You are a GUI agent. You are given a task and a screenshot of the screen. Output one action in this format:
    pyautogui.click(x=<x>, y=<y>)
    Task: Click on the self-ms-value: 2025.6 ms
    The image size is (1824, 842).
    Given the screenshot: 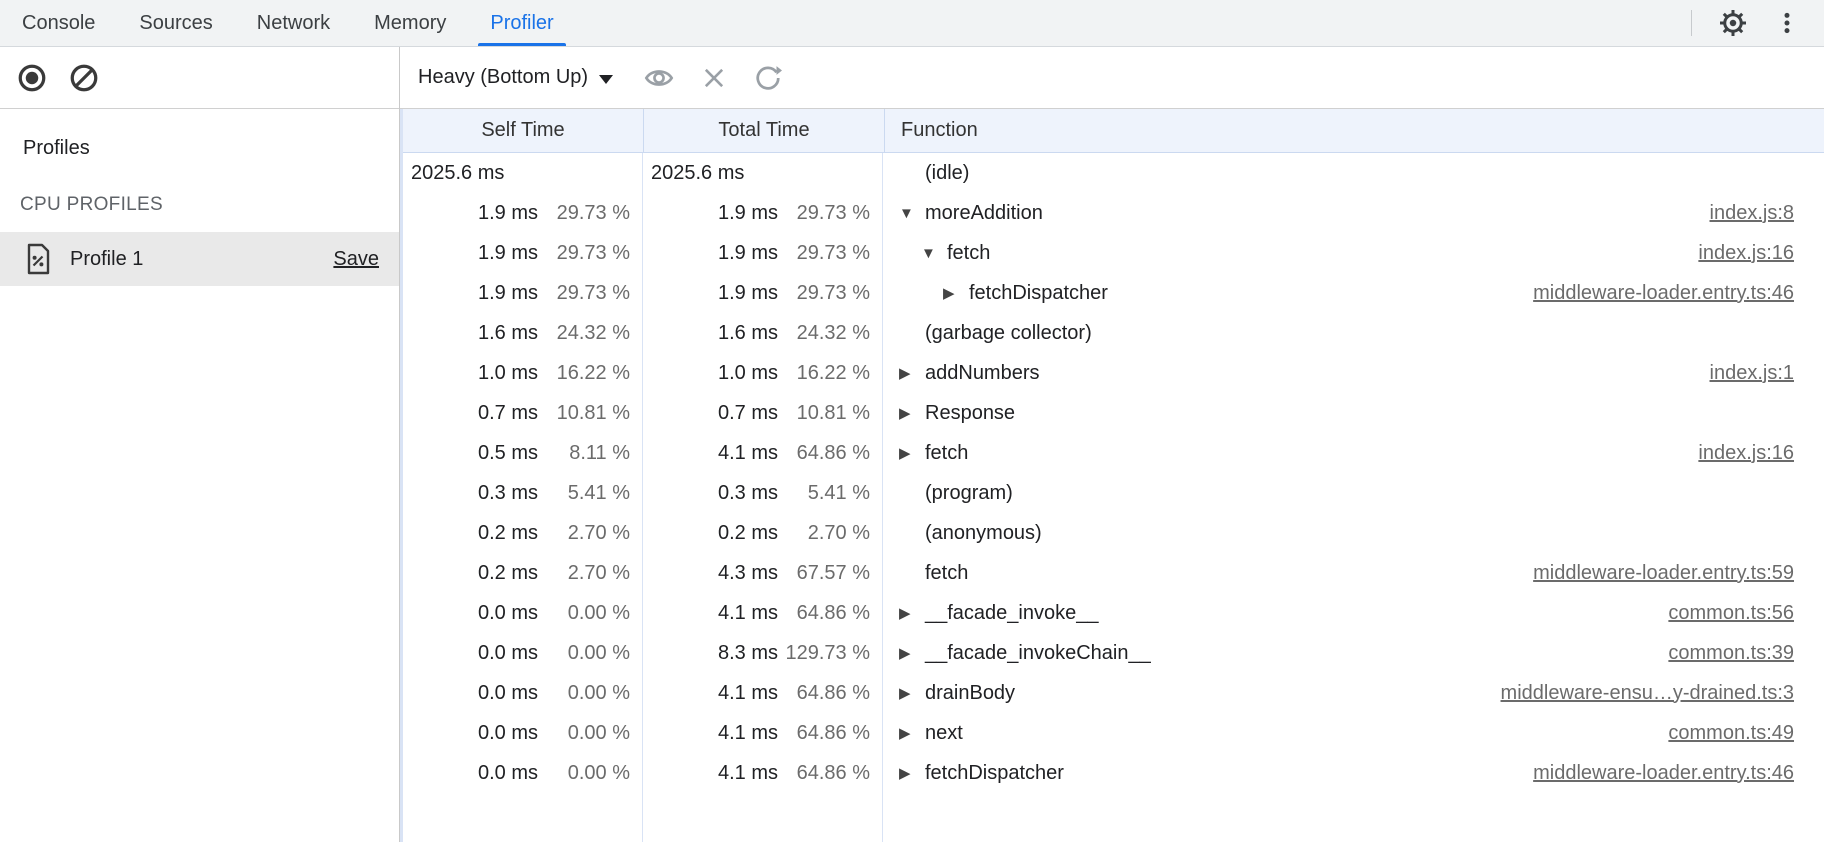 What is the action you would take?
    pyautogui.click(x=458, y=172)
    